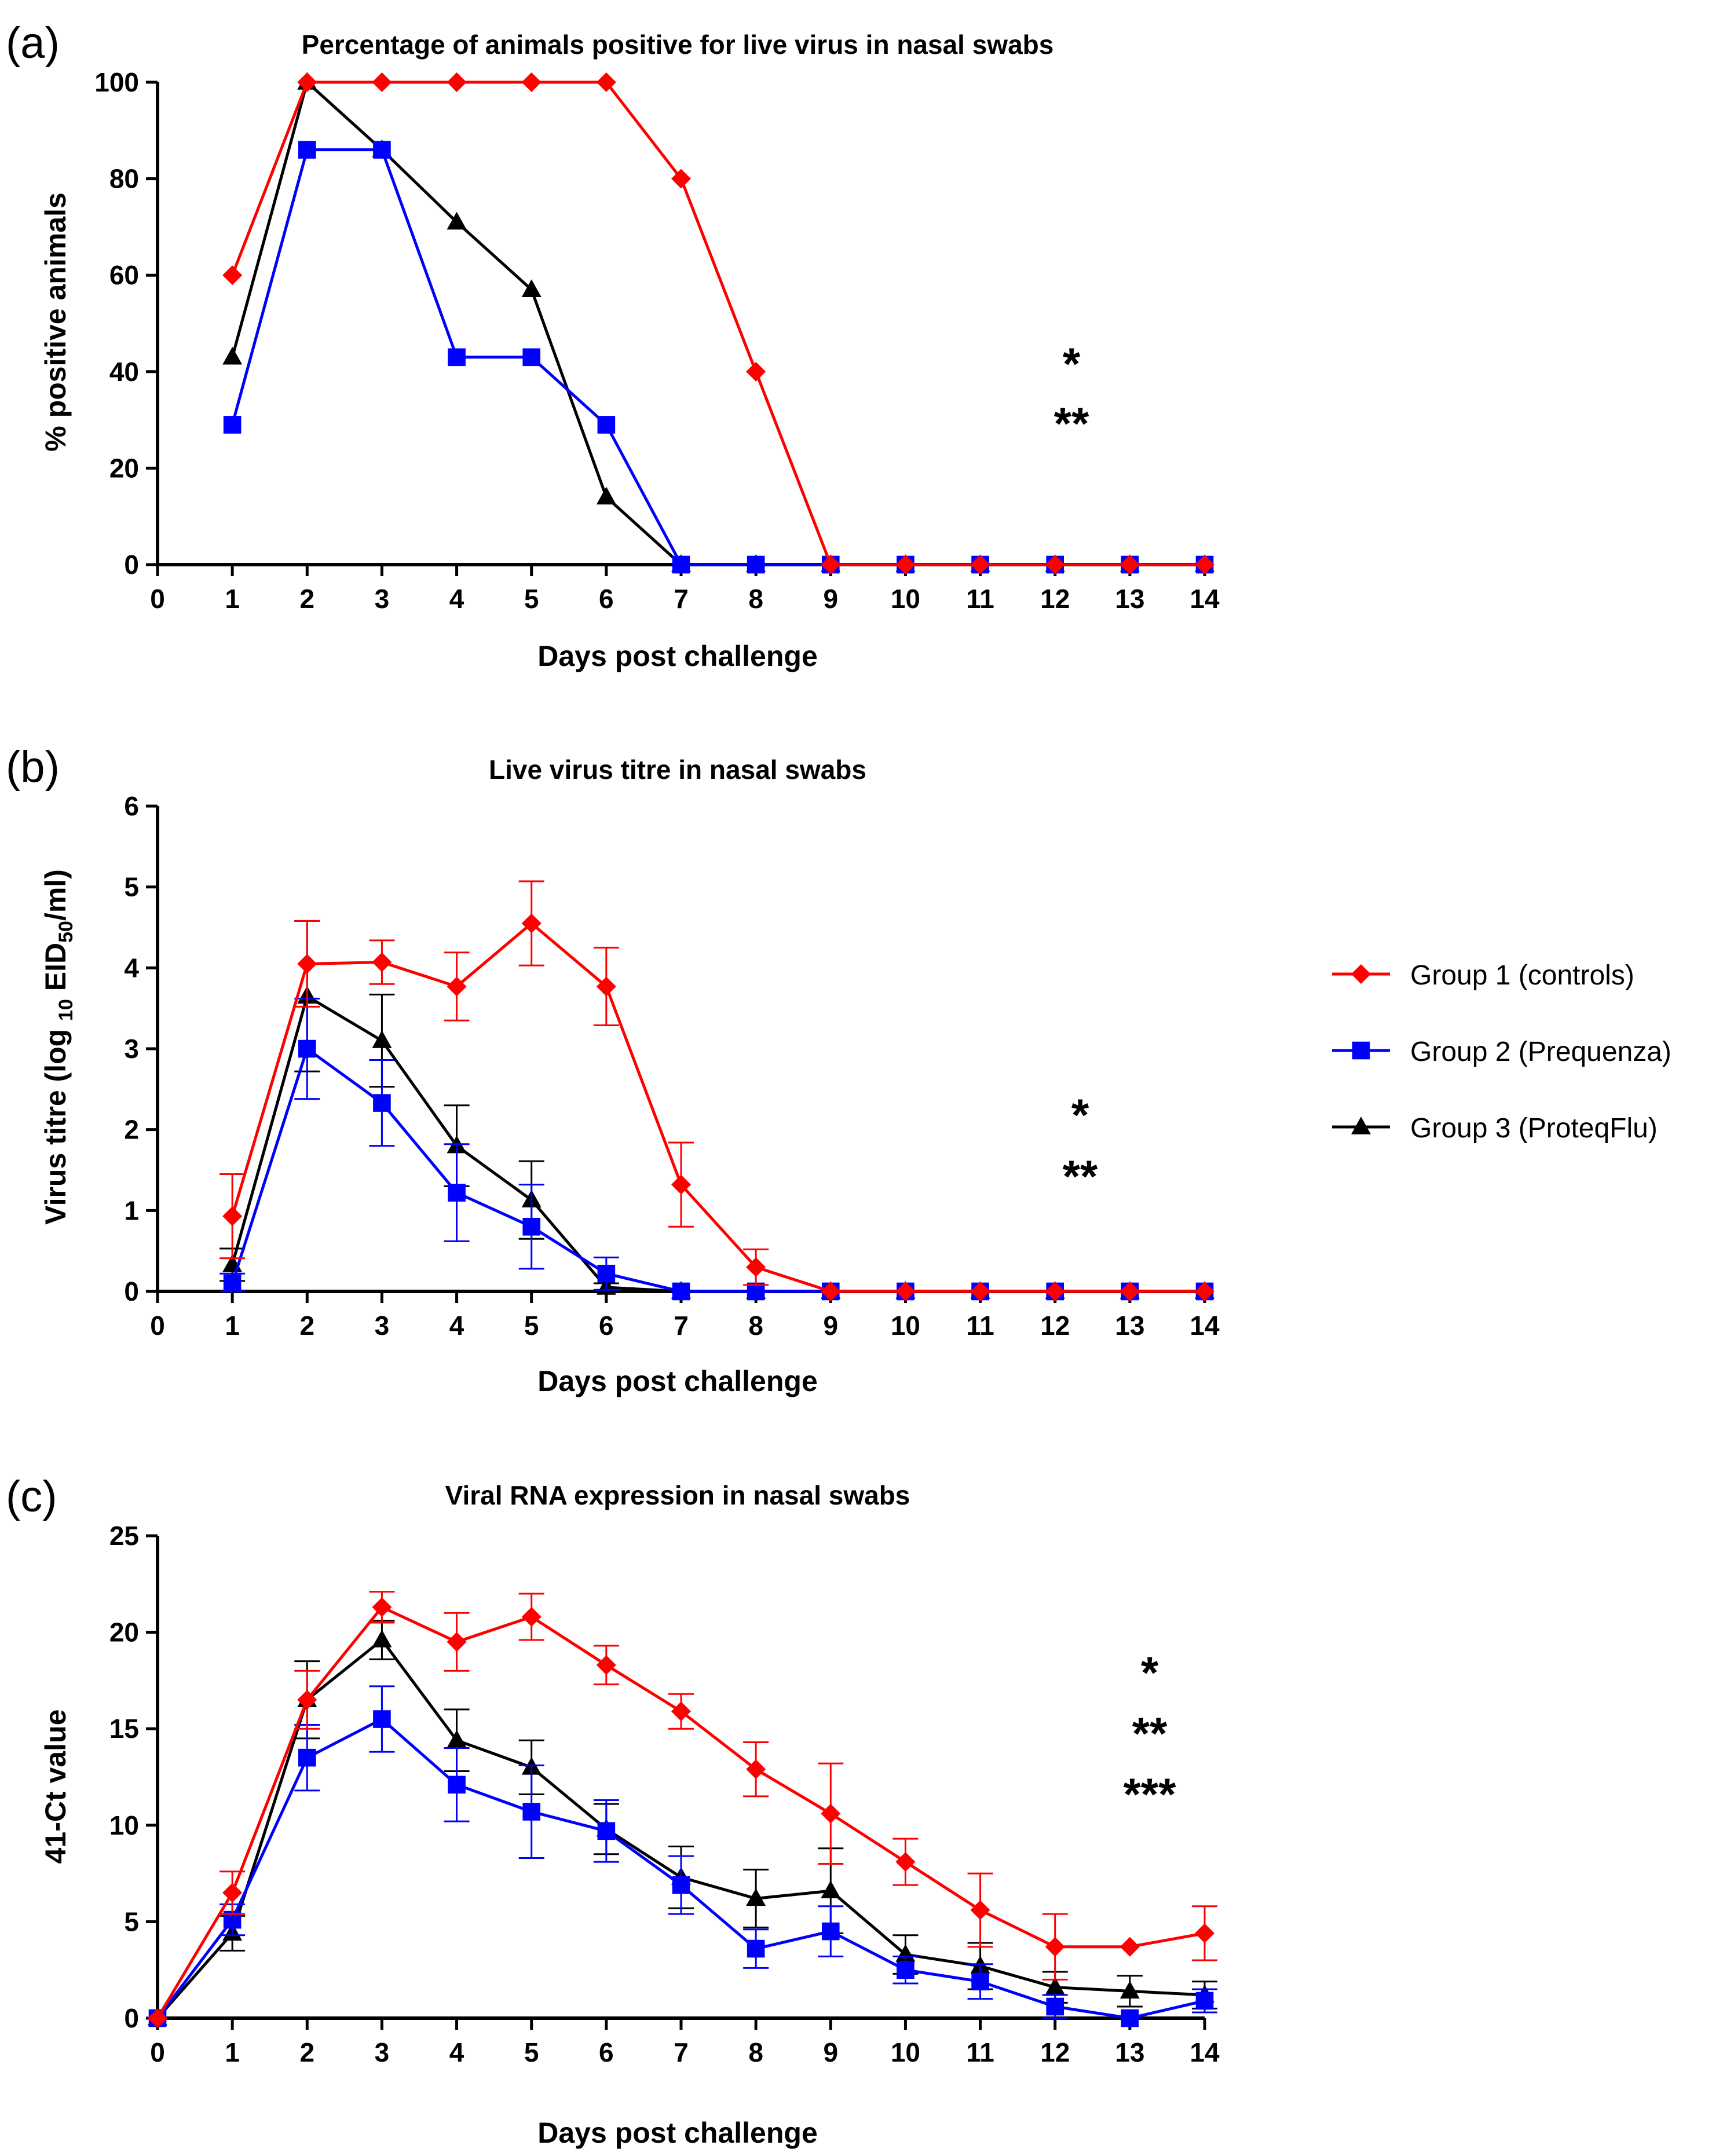 This screenshot has width=1734, height=2156. I want to click on legend-label: Group 2 (Prequenza), so click(1541, 1052).